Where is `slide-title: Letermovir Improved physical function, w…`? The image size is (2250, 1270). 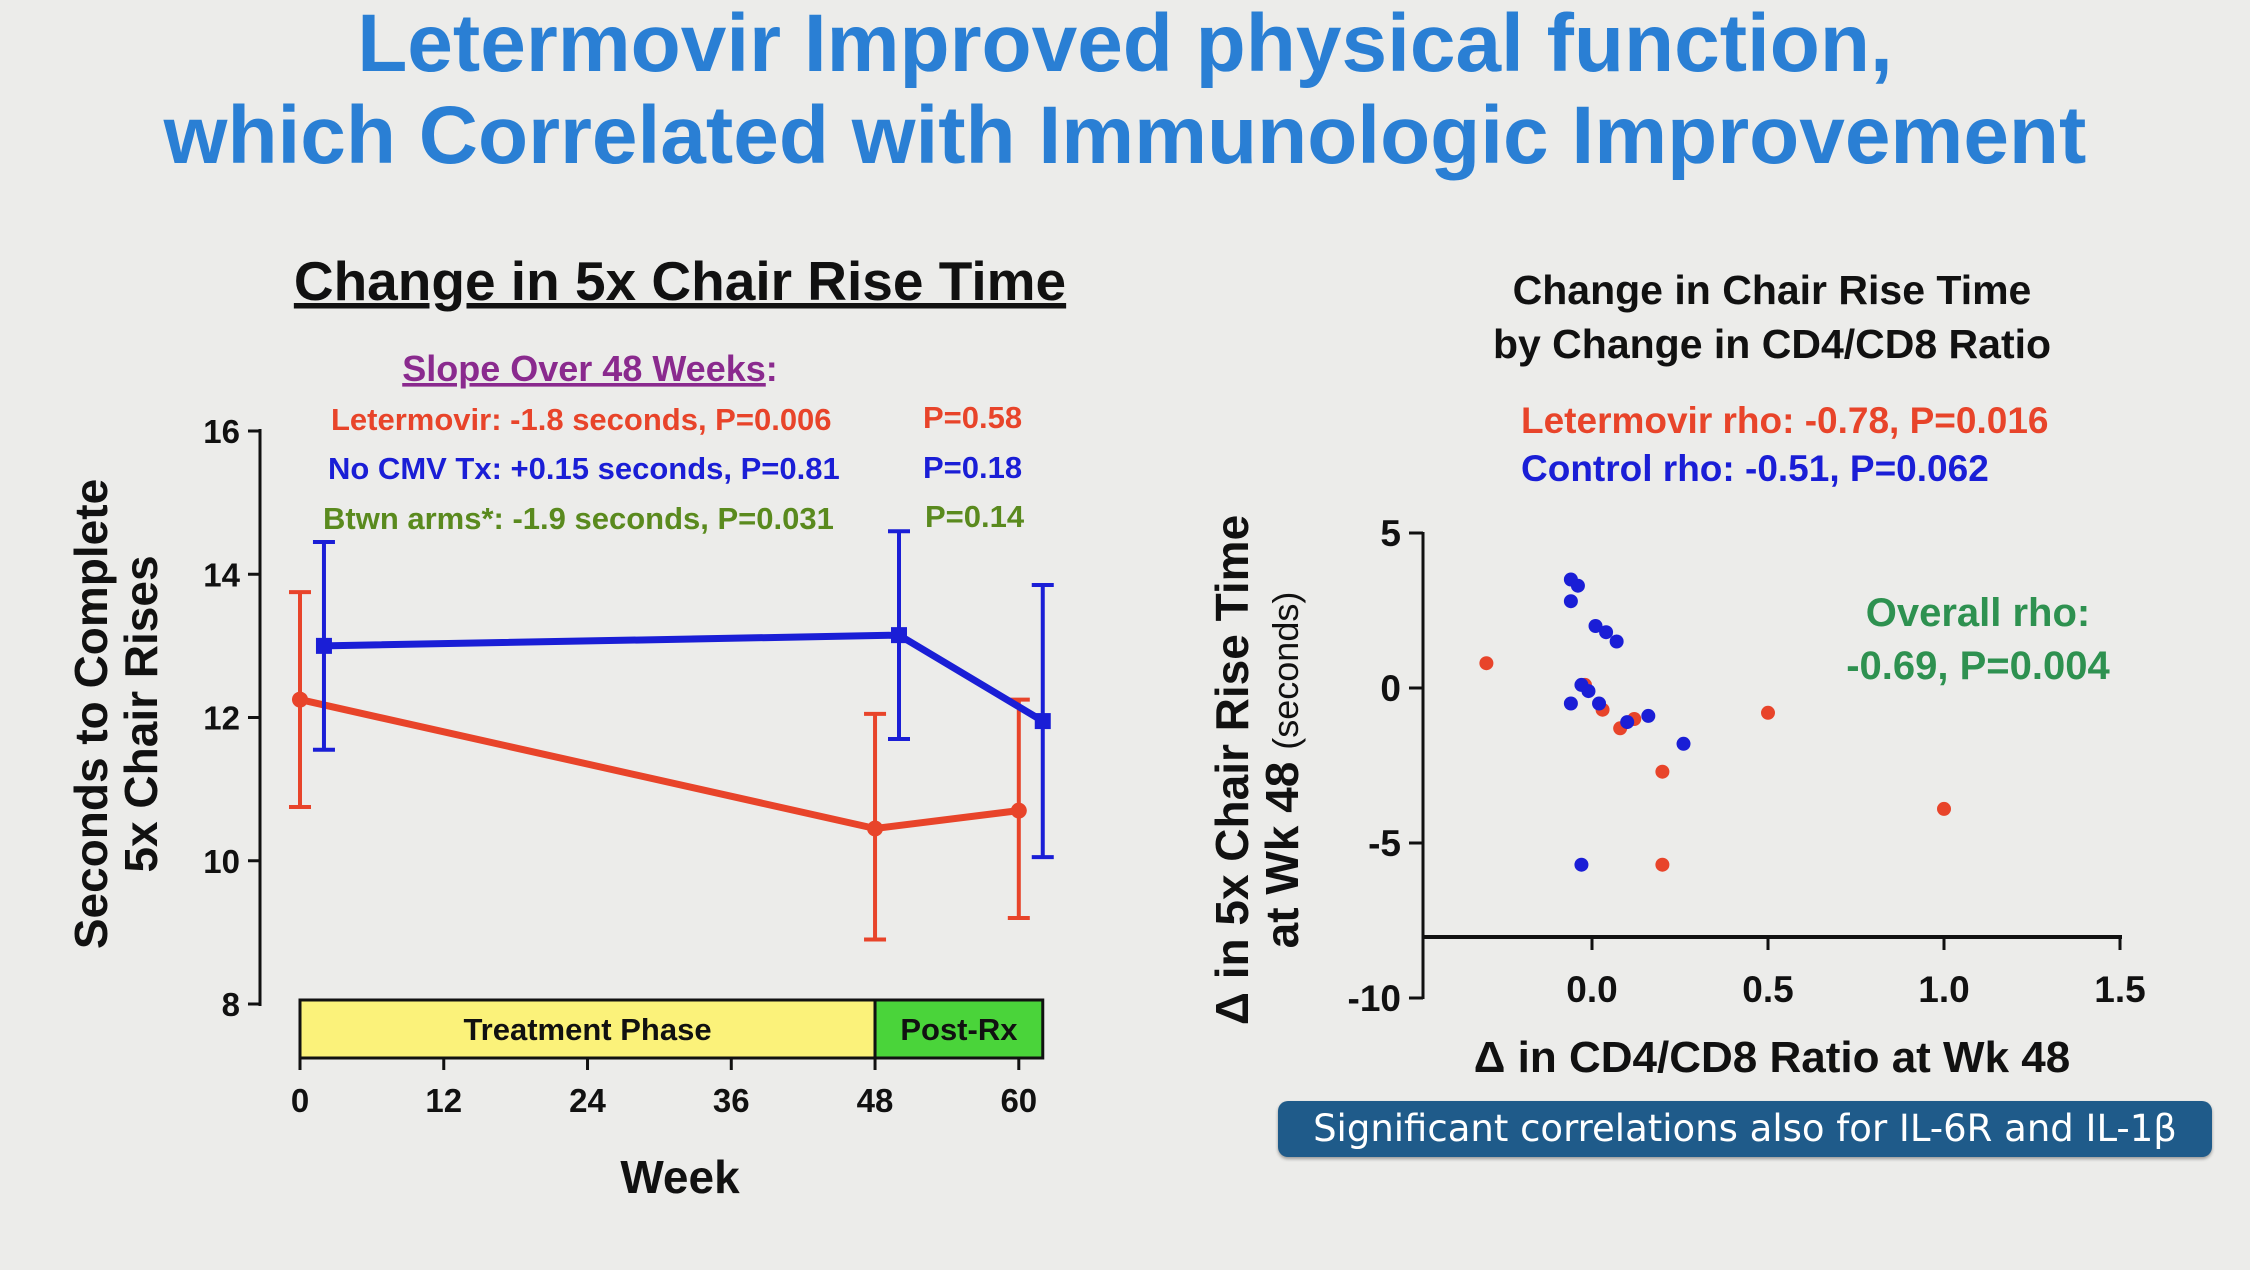 slide-title: Letermovir Improved physical function, w… is located at coordinates (1125, 91).